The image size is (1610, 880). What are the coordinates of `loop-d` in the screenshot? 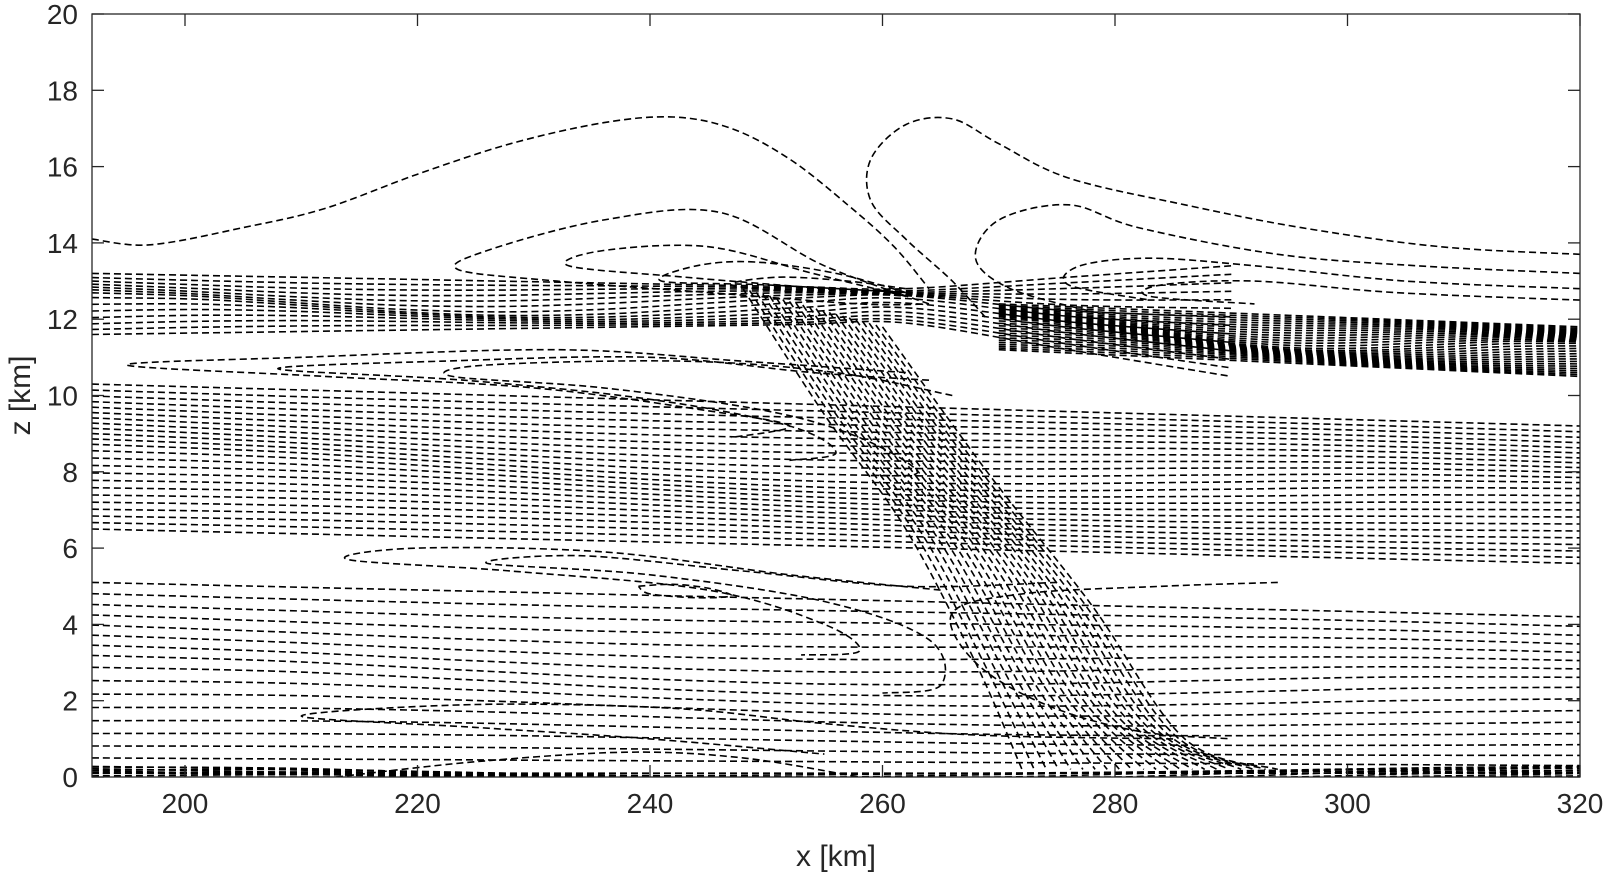 It's located at (818, 285).